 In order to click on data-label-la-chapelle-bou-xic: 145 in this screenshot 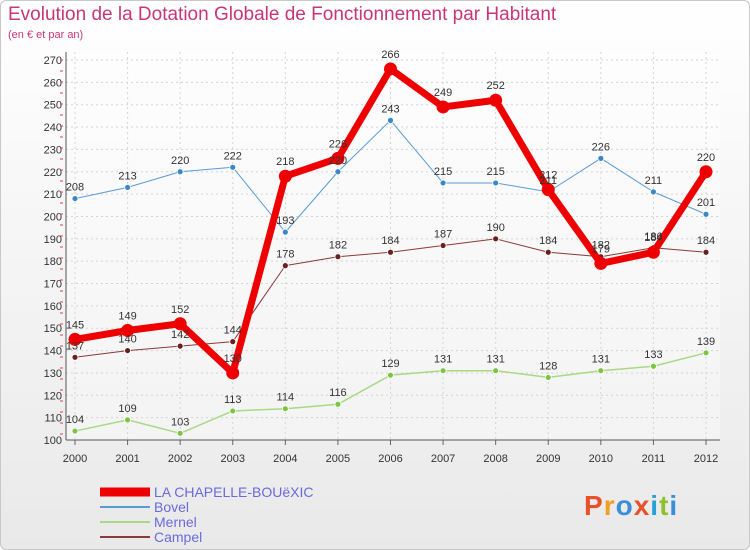, I will do `click(75, 325)`.